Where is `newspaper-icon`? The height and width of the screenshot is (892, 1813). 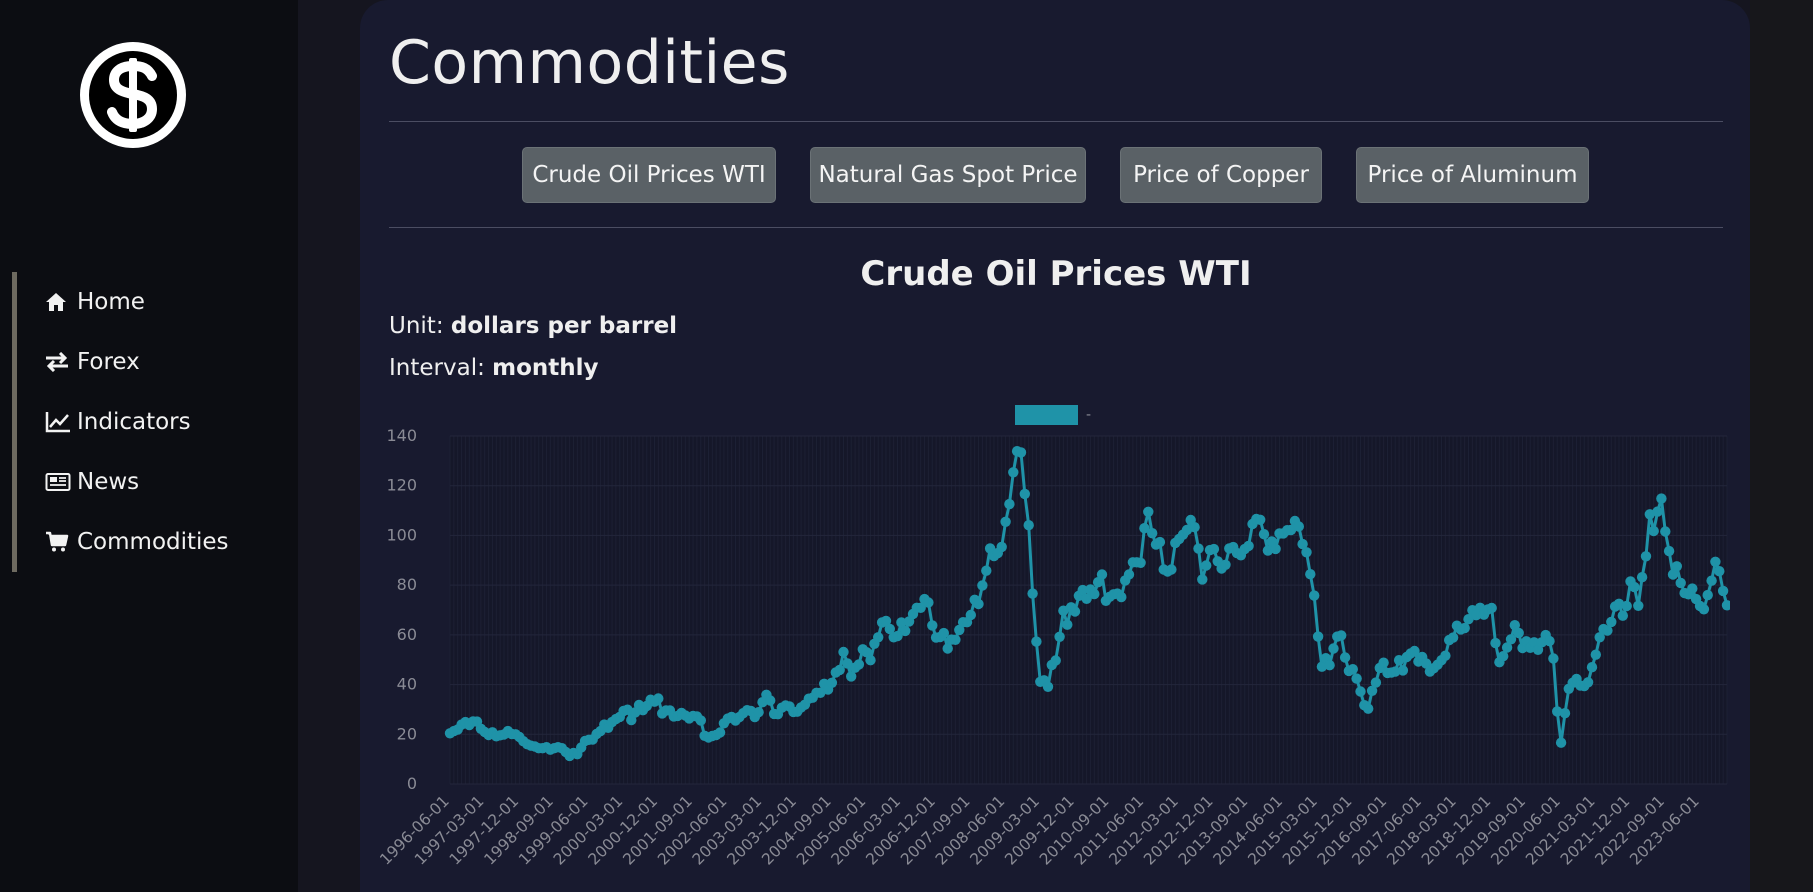
newspaper-icon is located at coordinates (58, 482).